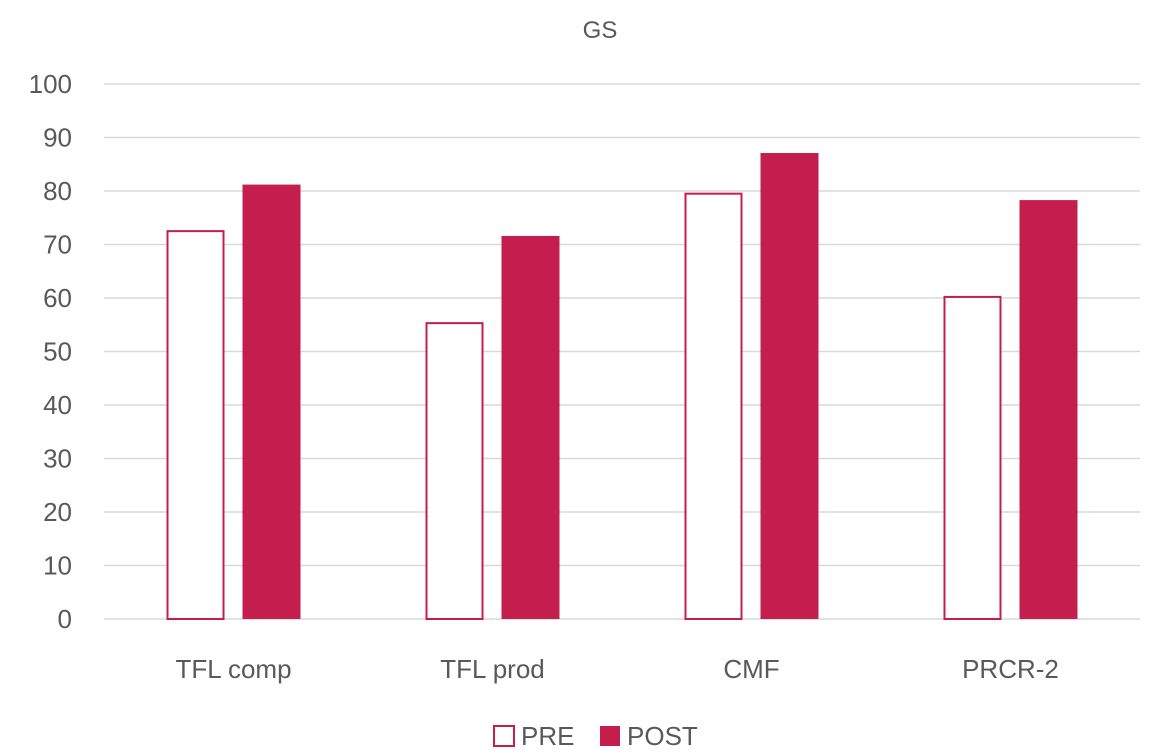 Image resolution: width=1160 pixels, height=754 pixels. What do you see at coordinates (57, 566) in the screenshot?
I see `y-tick-label: 10` at bounding box center [57, 566].